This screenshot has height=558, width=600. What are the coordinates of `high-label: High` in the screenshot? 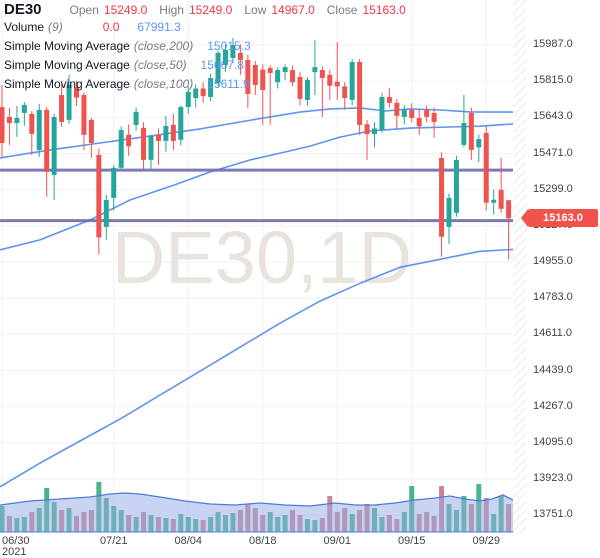 It's located at (171, 10).